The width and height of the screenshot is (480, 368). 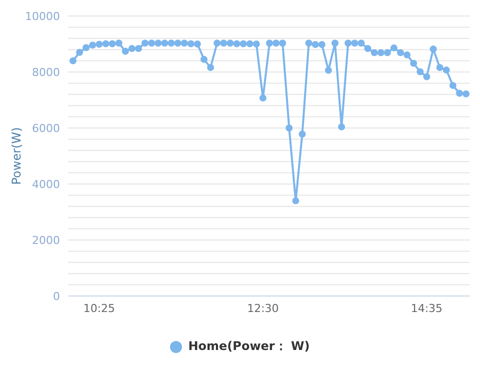 What do you see at coordinates (46, 240) in the screenshot?
I see `y-tick-label: 2000` at bounding box center [46, 240].